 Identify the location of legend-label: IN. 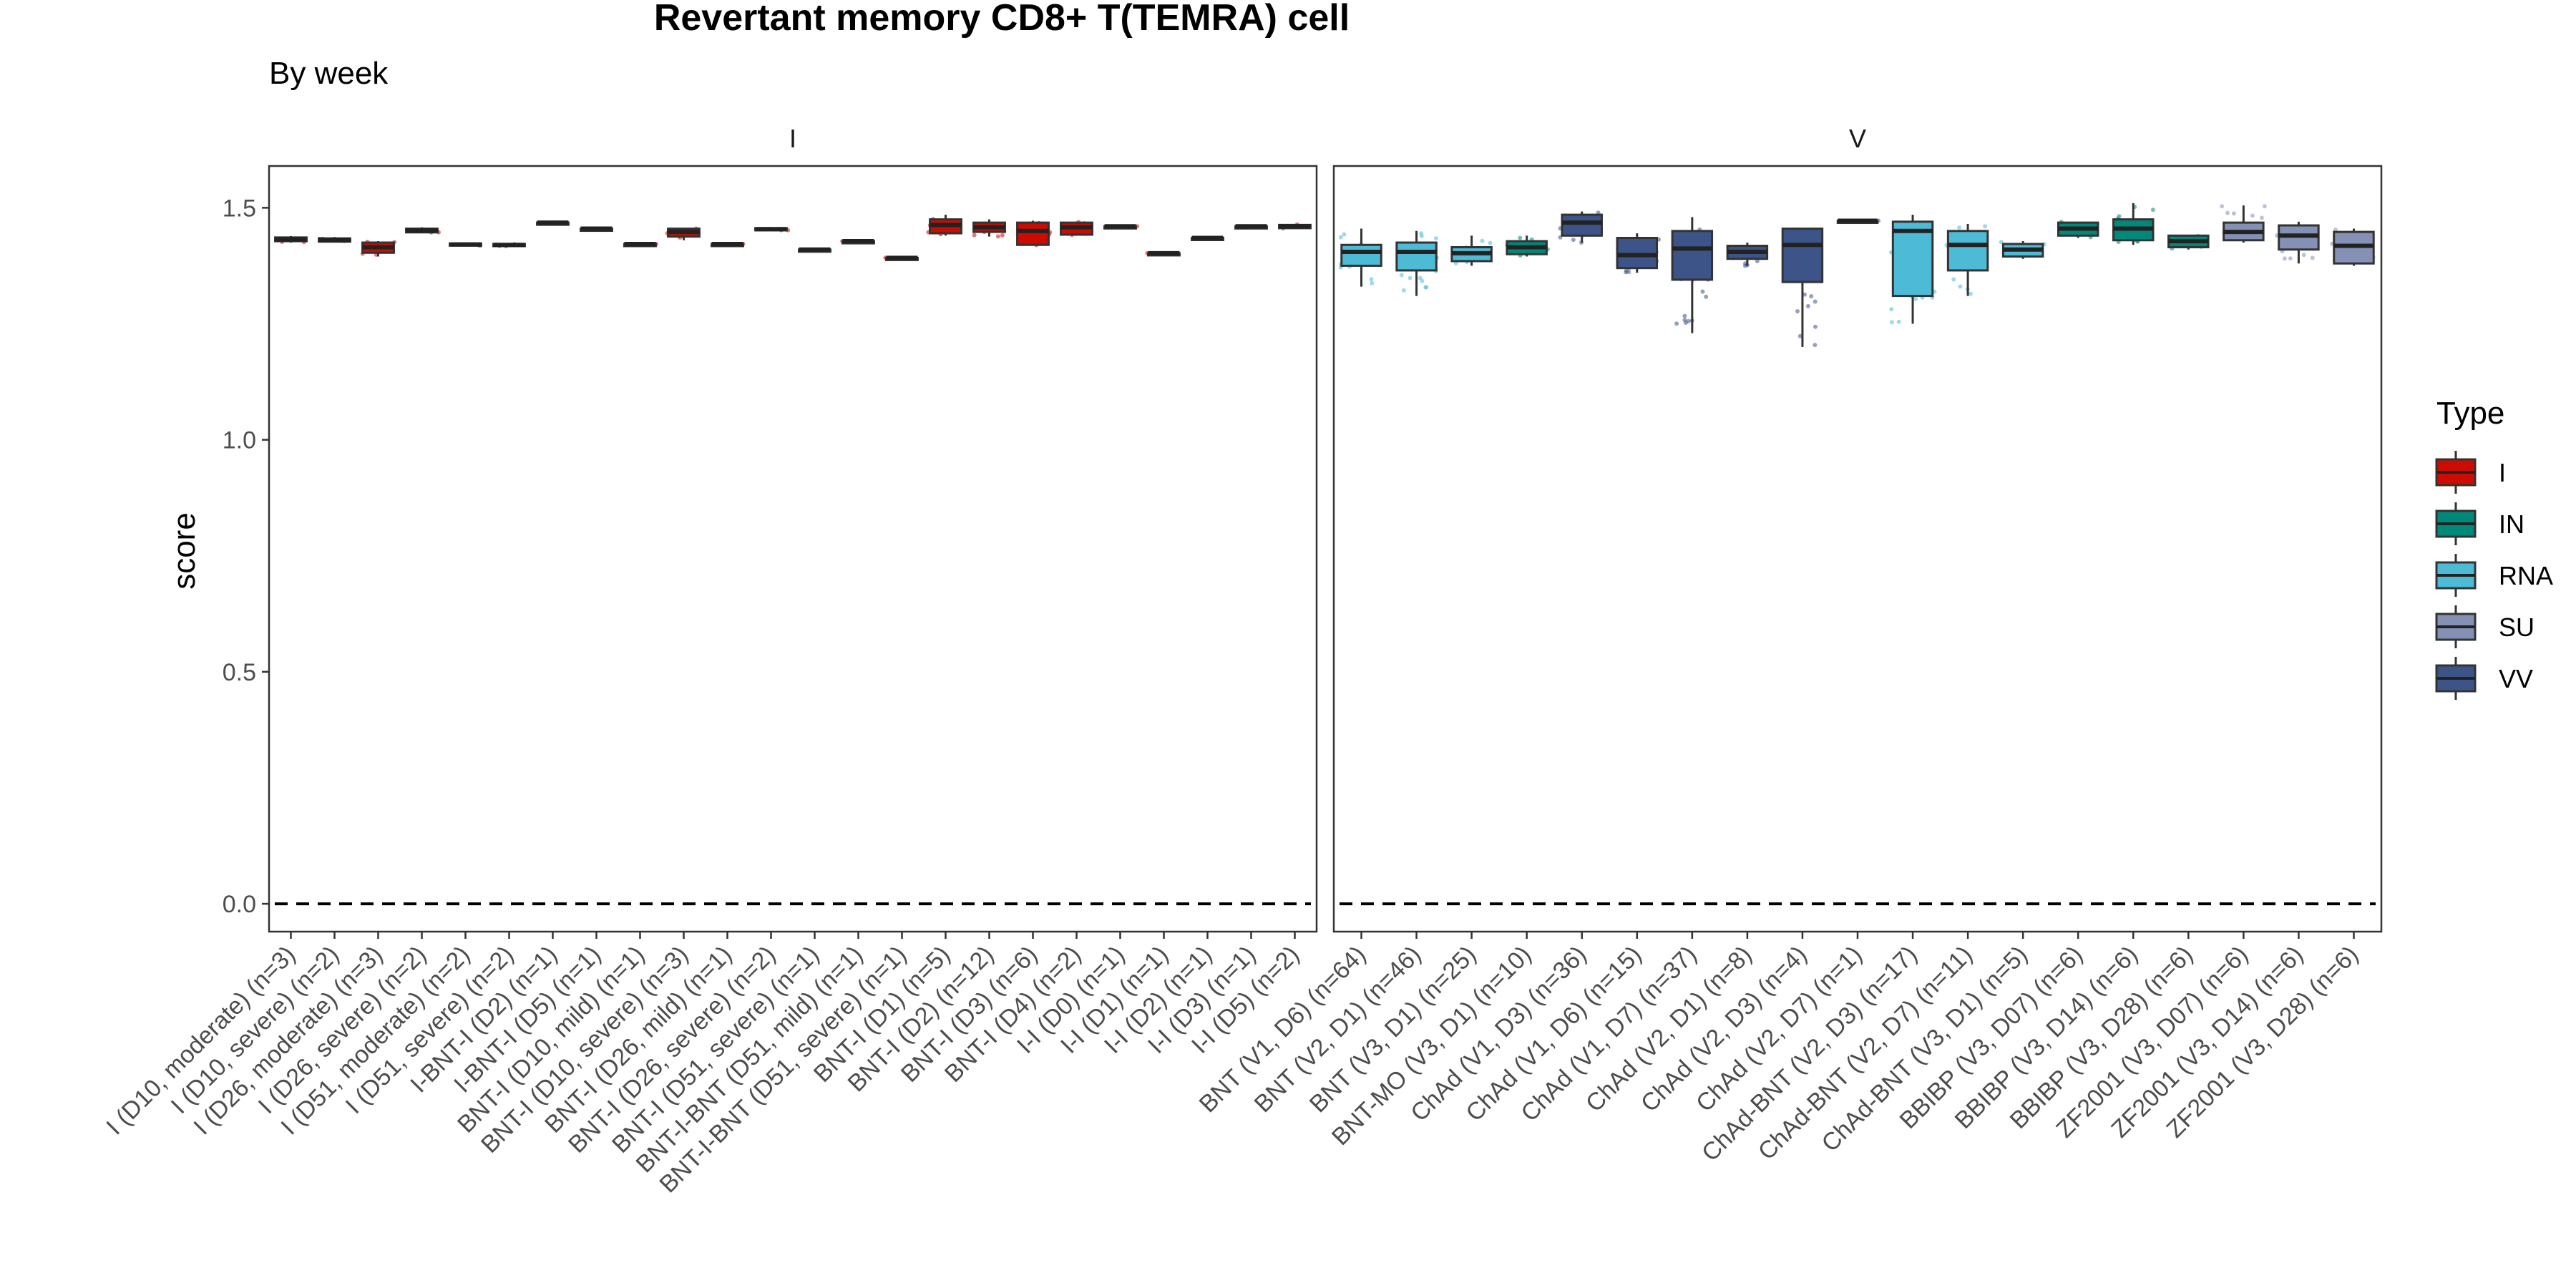
(2511, 524).